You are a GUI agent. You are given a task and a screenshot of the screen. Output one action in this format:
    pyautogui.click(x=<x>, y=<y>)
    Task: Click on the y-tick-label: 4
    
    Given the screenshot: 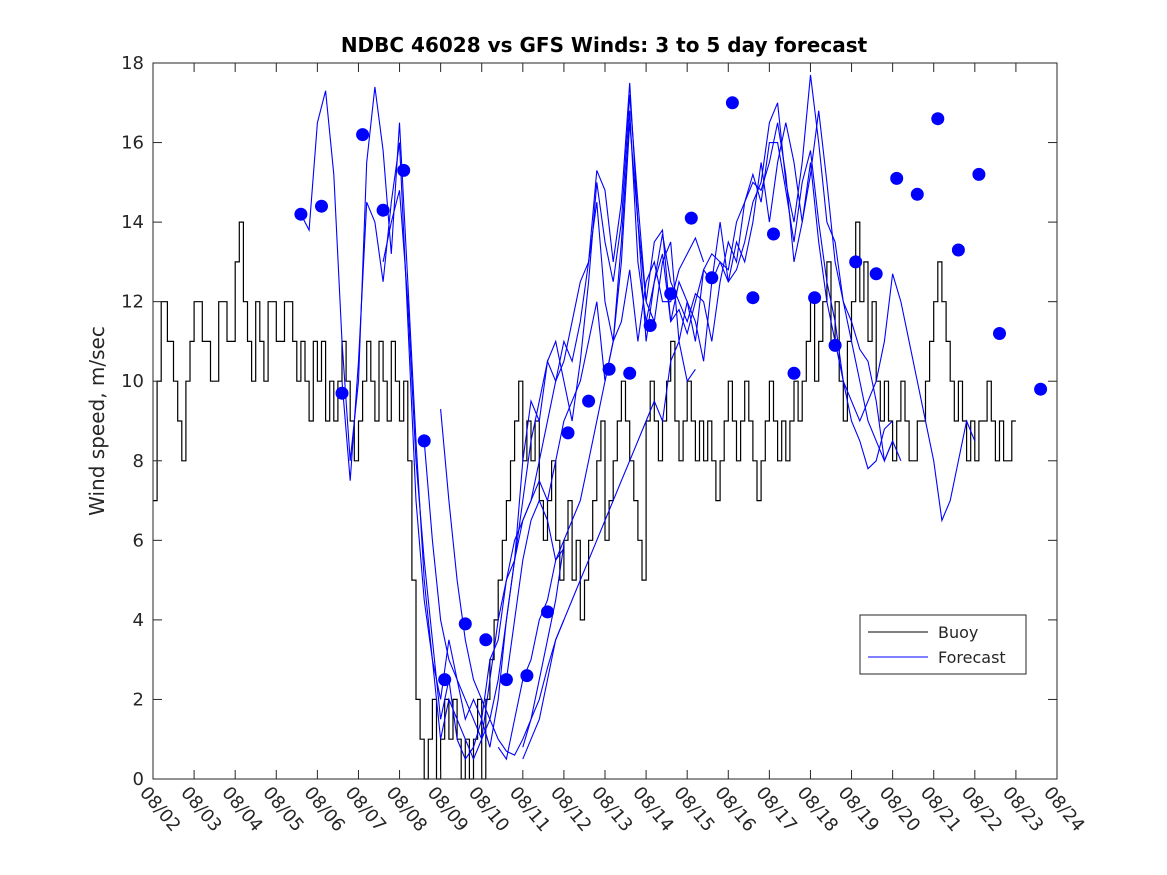 What is the action you would take?
    pyautogui.click(x=138, y=620)
    